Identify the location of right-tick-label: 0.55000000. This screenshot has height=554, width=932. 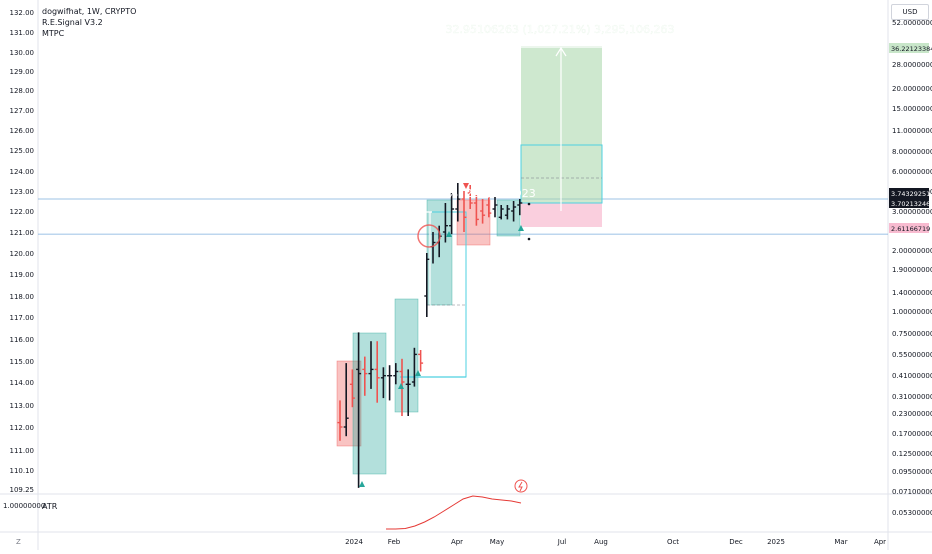
(912, 355).